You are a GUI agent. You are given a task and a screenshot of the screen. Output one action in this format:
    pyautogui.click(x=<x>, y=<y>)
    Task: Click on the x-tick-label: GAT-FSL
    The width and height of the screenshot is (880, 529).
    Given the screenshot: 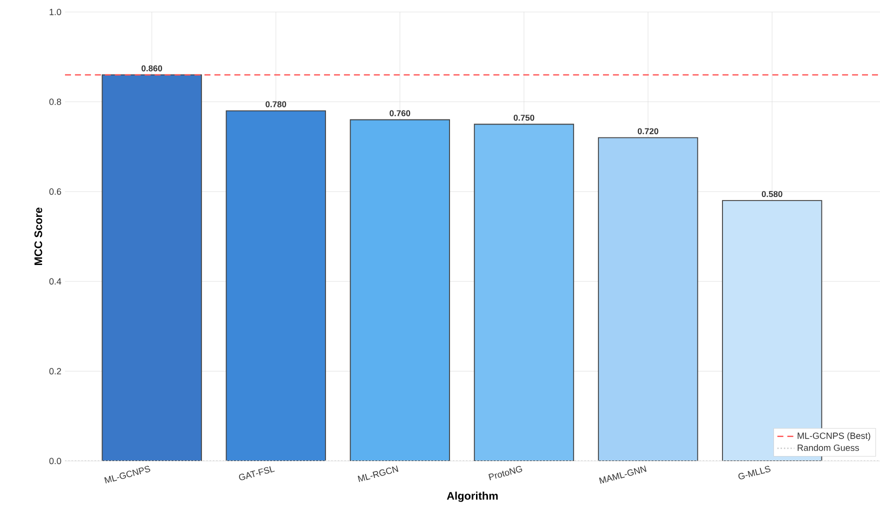 What is the action you would take?
    pyautogui.click(x=257, y=473)
    